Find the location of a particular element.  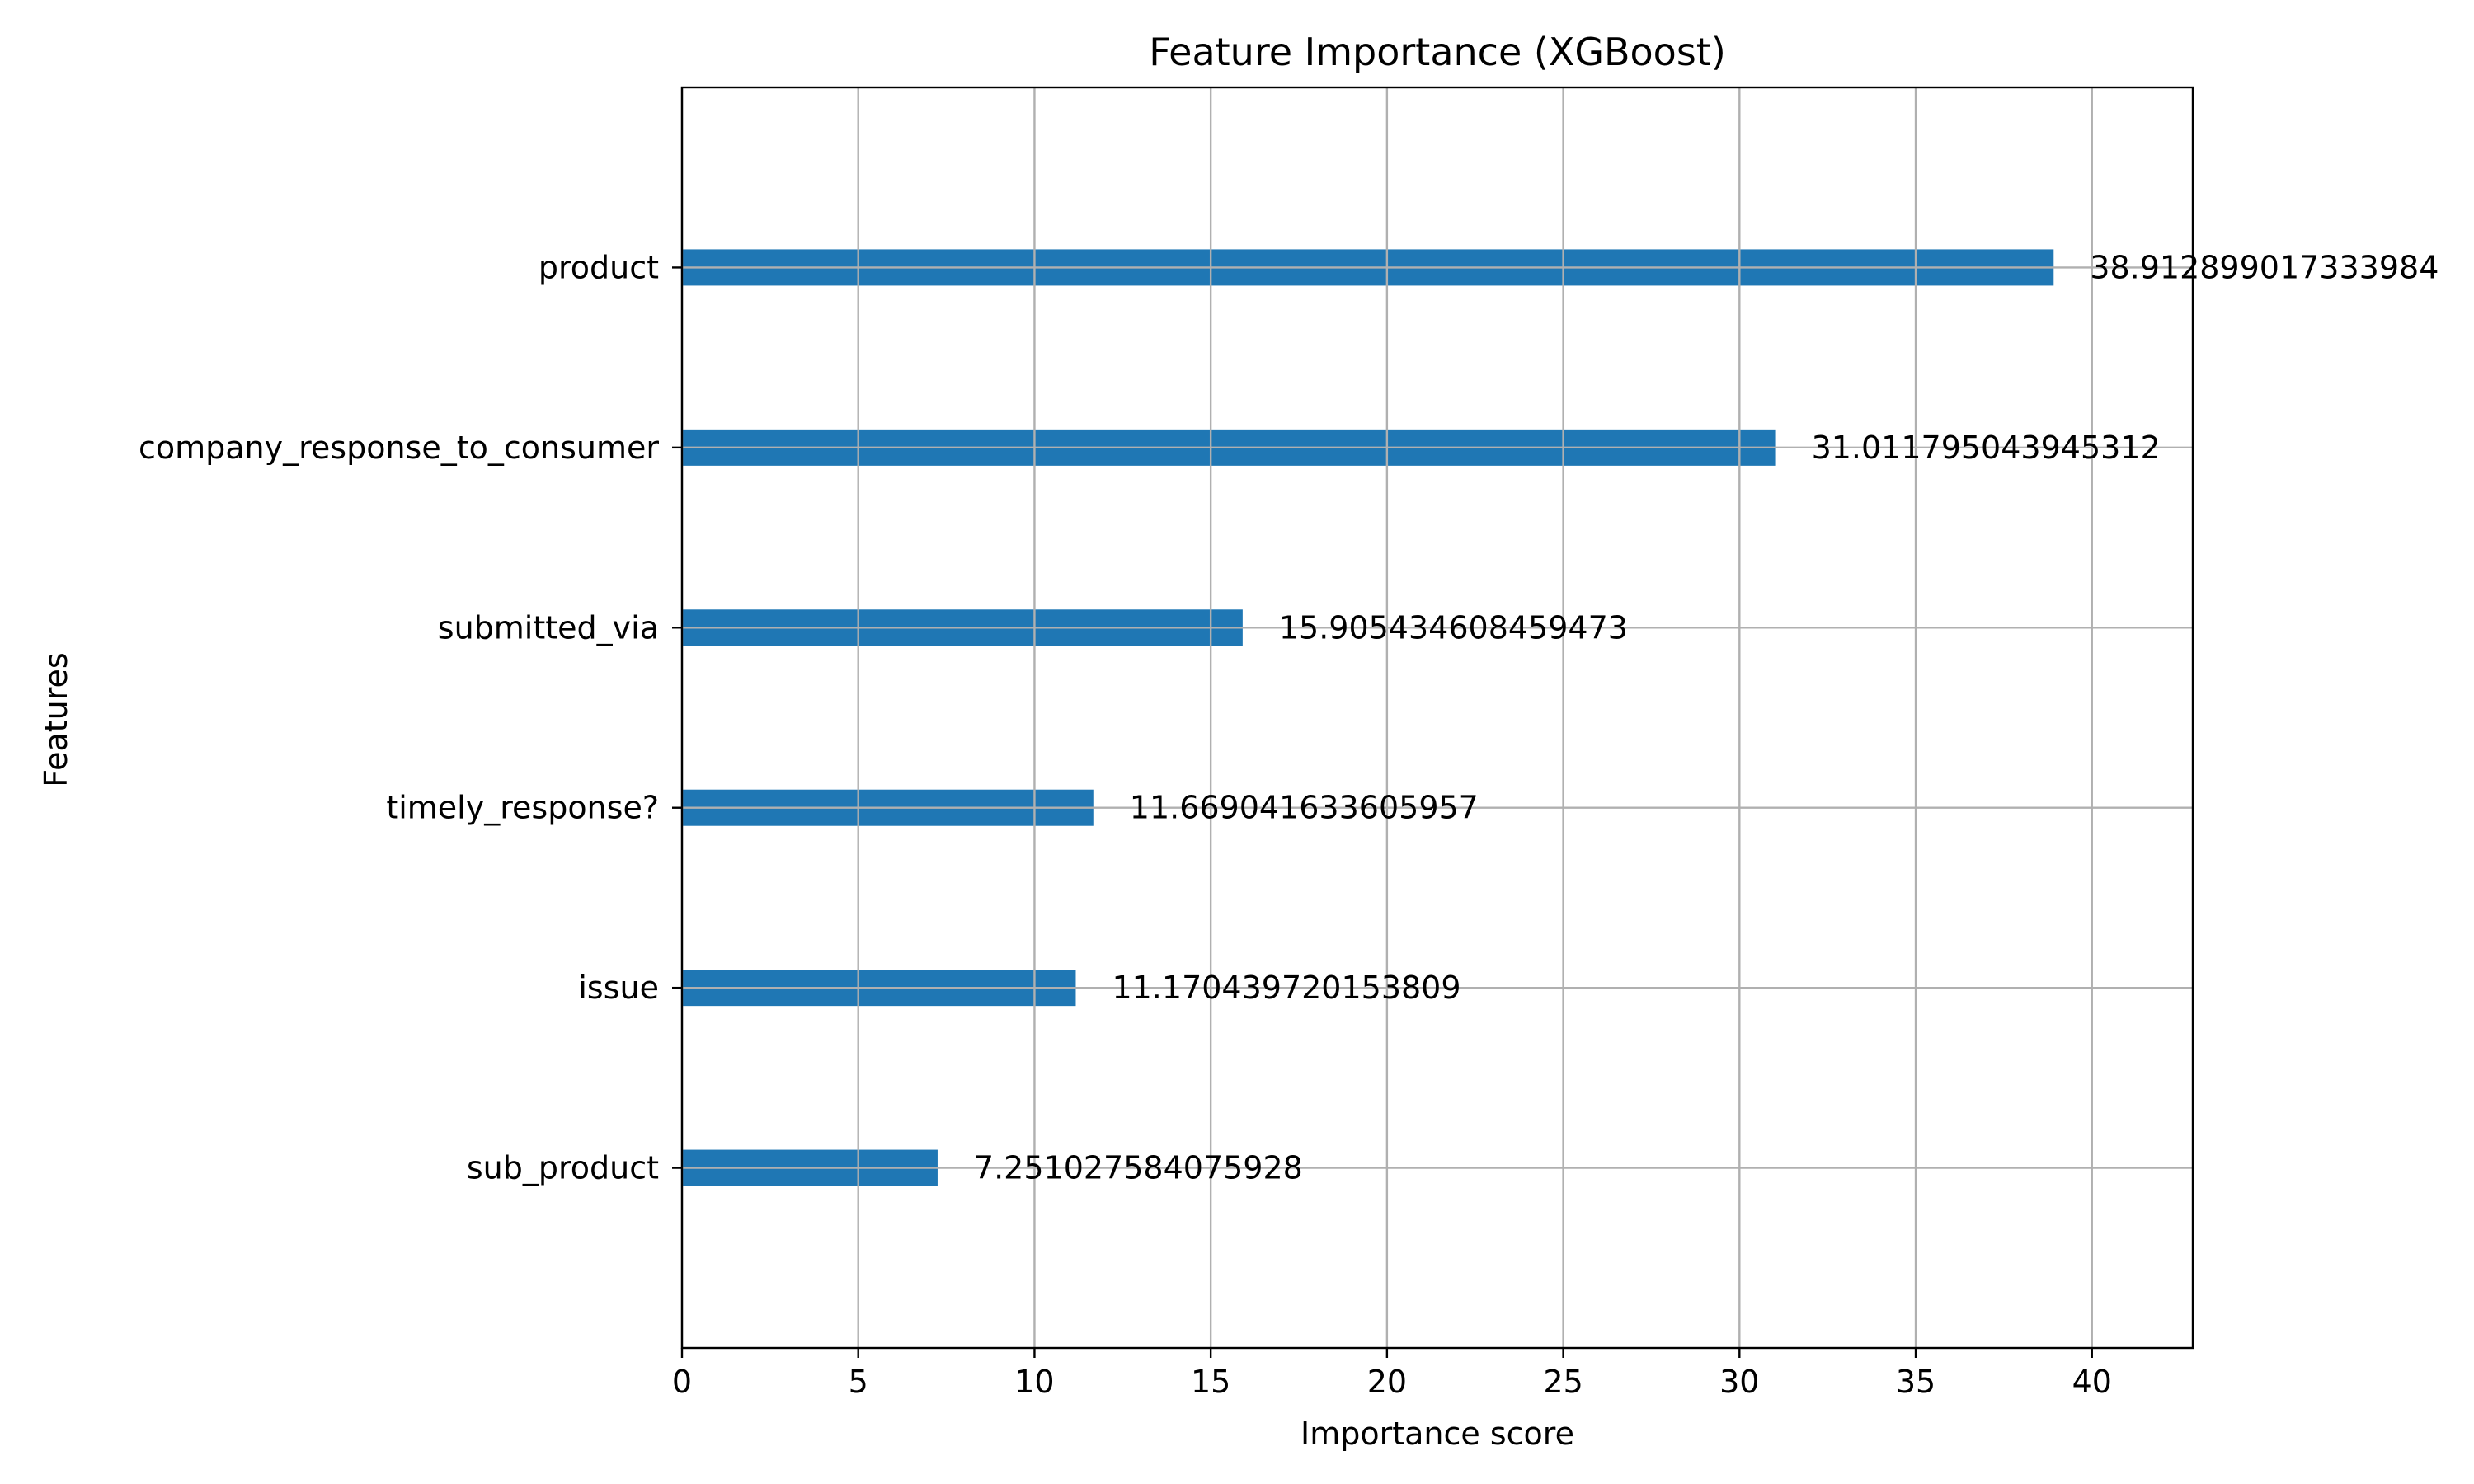

x-tick-label: 25 is located at coordinates (1563, 1382).